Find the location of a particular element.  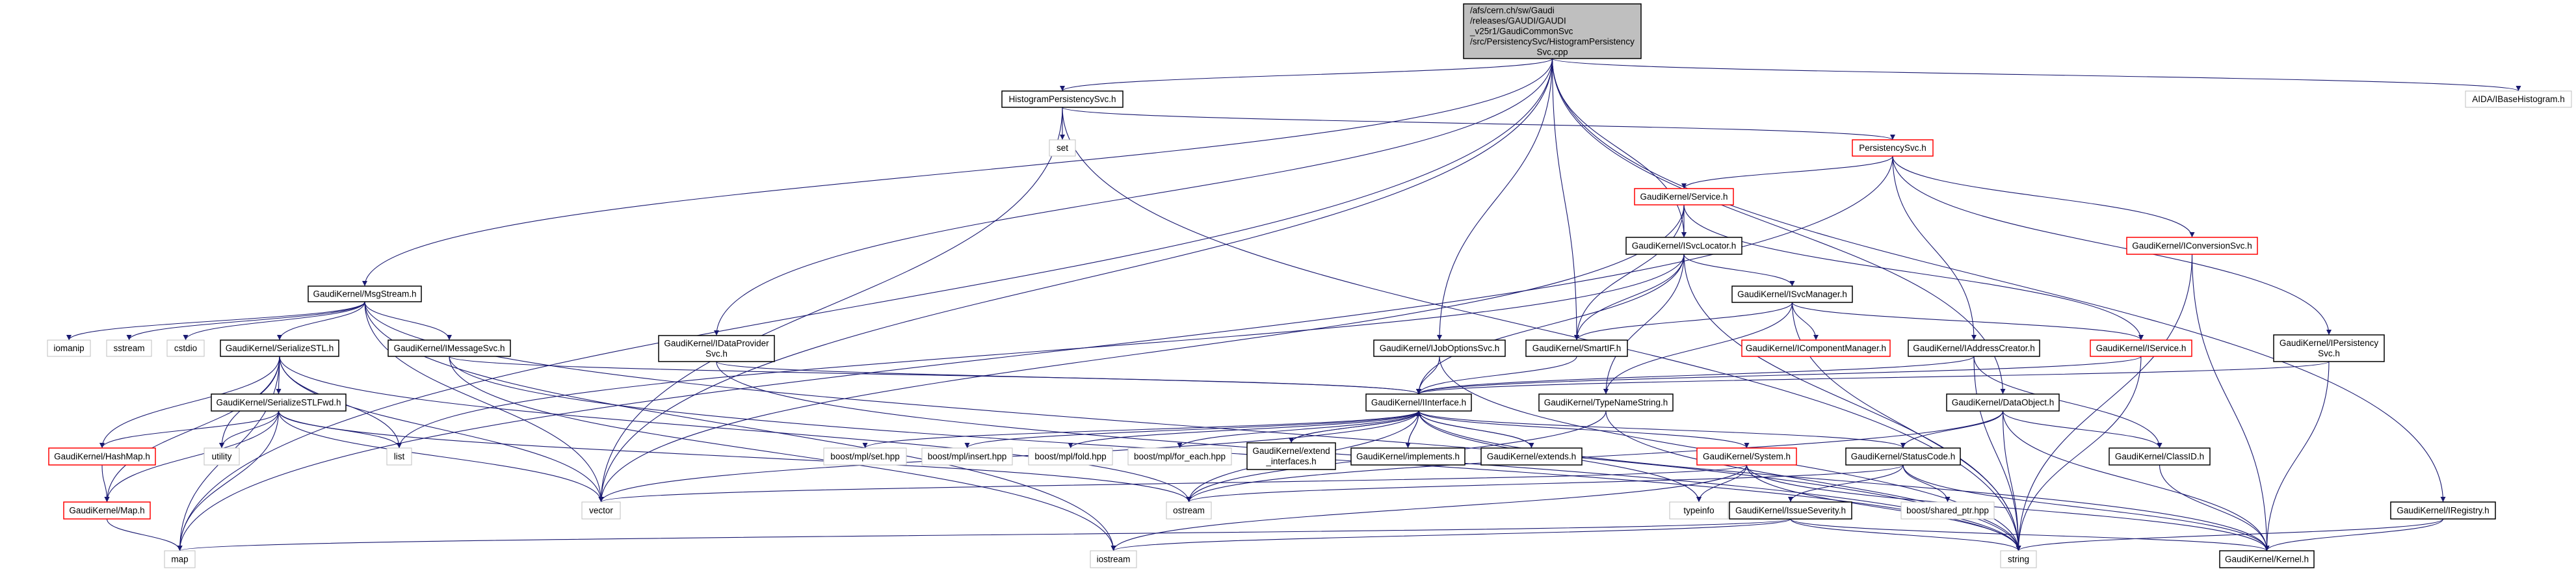

node-iostream: iostream is located at coordinates (1113, 559).